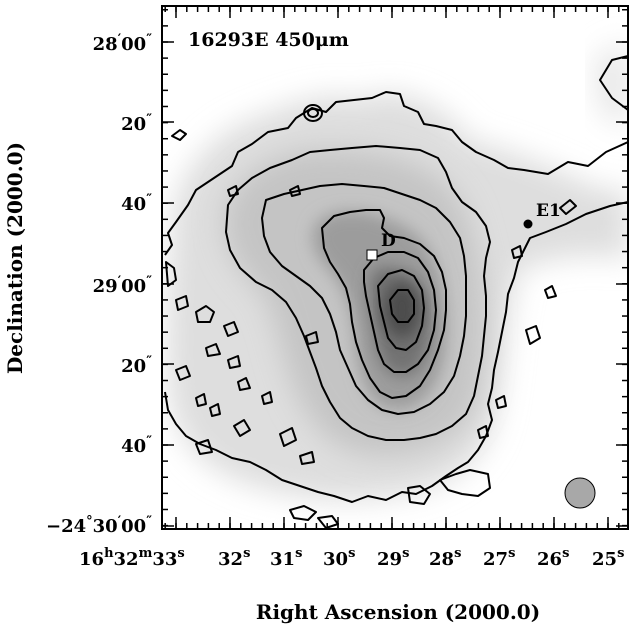 The height and width of the screenshot is (634, 640). Describe the element at coordinates (580, 493) in the screenshot. I see `beam-size-circle` at that location.